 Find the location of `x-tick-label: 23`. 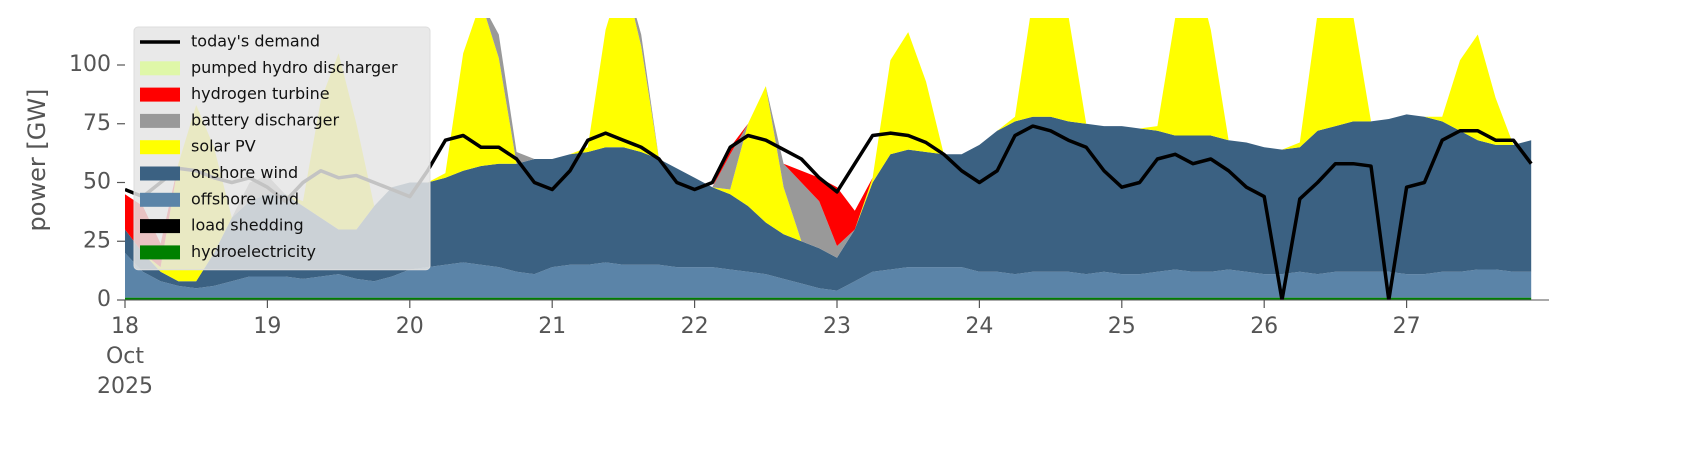

x-tick-label: 23 is located at coordinates (837, 326).